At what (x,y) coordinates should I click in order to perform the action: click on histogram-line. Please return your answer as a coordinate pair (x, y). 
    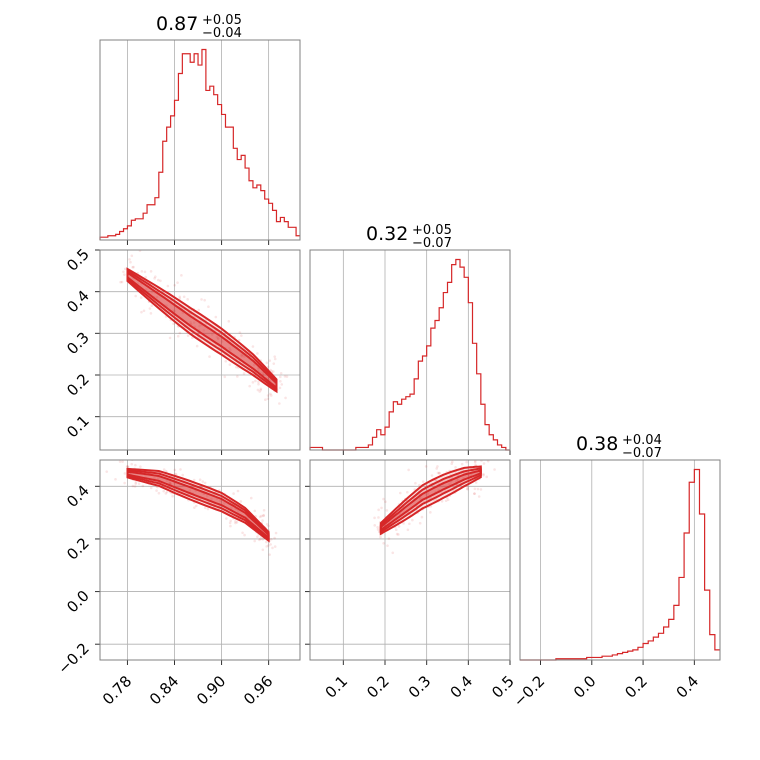
    Looking at the image, I should click on (620, 564).